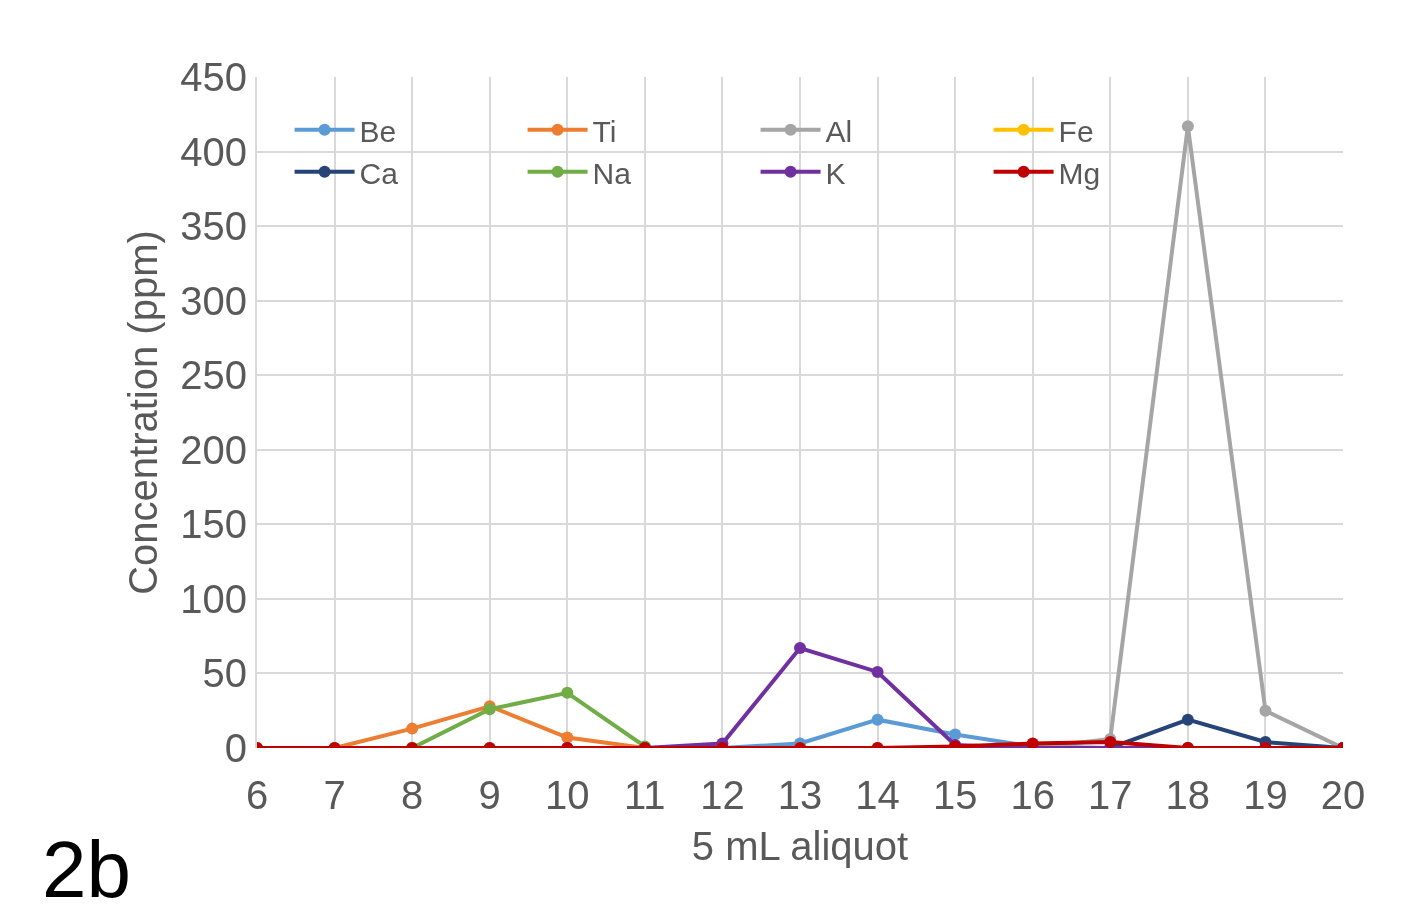 Image resolution: width=1419 pixels, height=920 pixels. Describe the element at coordinates (235, 748) in the screenshot. I see `y-tick-label: 0` at that location.